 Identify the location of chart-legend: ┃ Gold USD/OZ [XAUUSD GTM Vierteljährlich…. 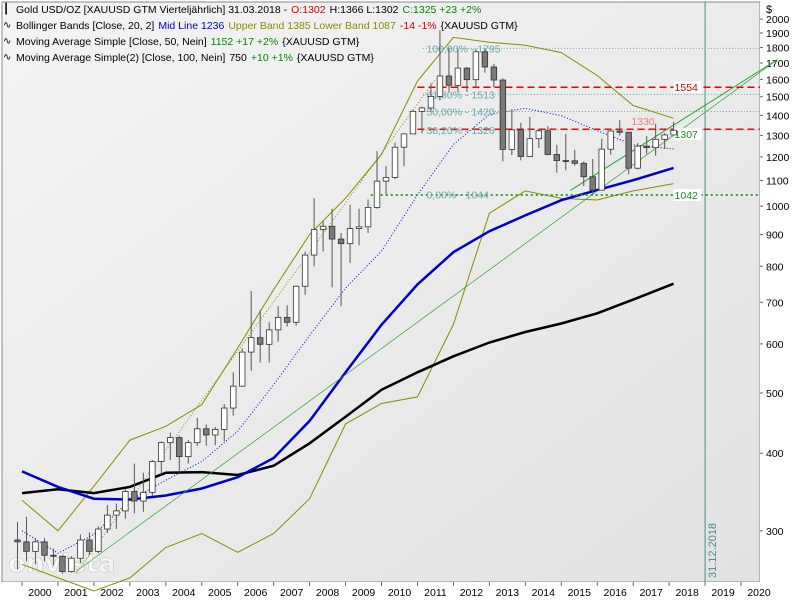
(262, 34).